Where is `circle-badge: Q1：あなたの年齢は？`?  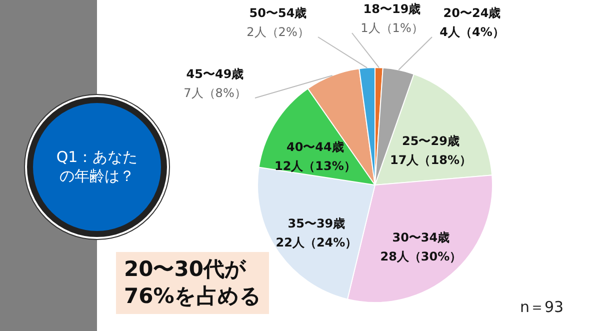 circle-badge: Q1：あなたの年齢は？ is located at coordinates (97, 167).